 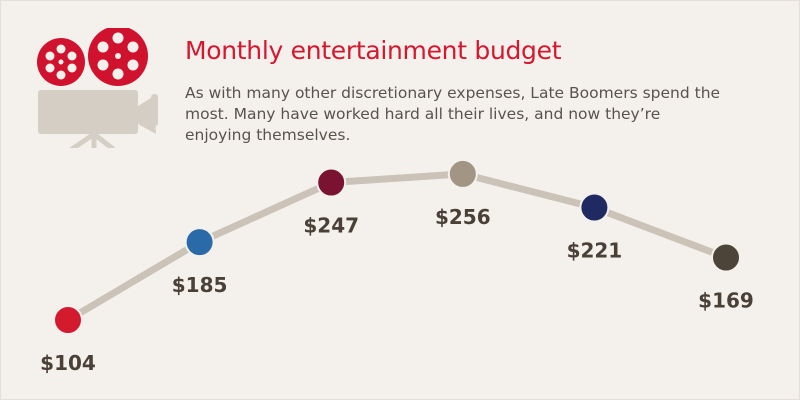 I want to click on data-label: $169, so click(x=726, y=301).